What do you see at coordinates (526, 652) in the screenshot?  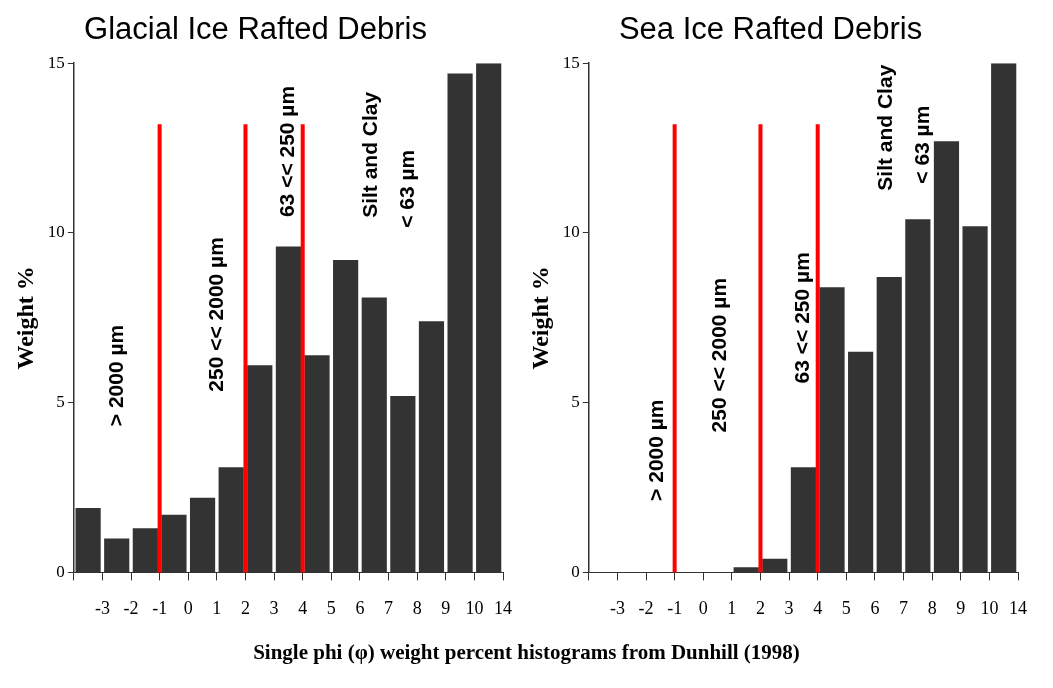 I see `text: Single phi (φ) weight percent histograms from Dunhill (1998)` at bounding box center [526, 652].